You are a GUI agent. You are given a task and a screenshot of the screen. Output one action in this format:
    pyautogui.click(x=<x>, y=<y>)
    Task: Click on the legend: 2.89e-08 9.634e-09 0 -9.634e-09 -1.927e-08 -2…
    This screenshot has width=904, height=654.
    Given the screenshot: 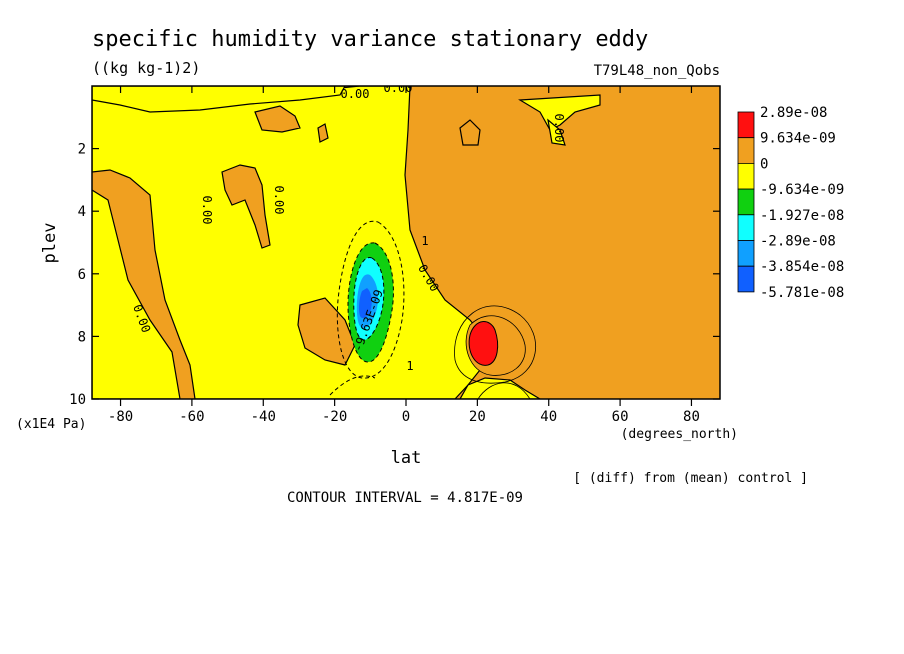 What is the action you would take?
    pyautogui.click(x=790, y=203)
    